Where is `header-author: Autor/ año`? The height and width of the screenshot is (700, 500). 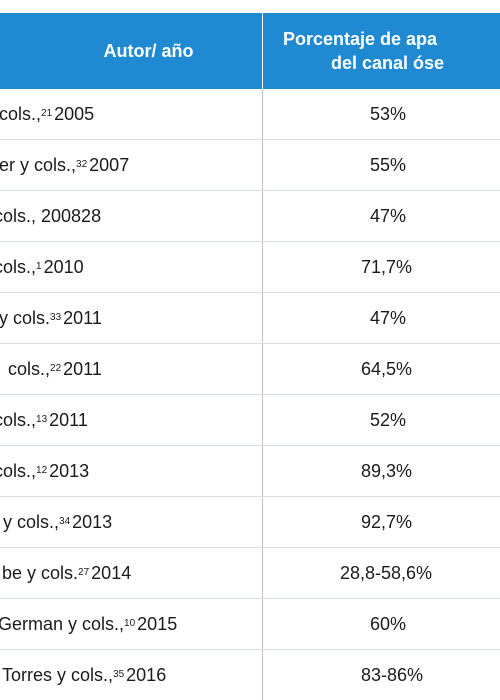 header-author: Autor/ año is located at coordinates (131, 51).